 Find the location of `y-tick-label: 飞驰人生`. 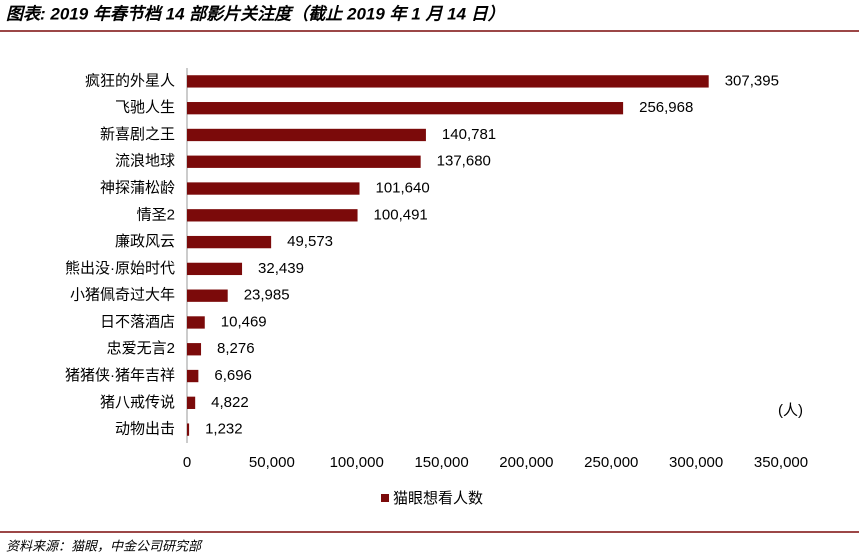

y-tick-label: 飞驰人生 is located at coordinates (145, 107).